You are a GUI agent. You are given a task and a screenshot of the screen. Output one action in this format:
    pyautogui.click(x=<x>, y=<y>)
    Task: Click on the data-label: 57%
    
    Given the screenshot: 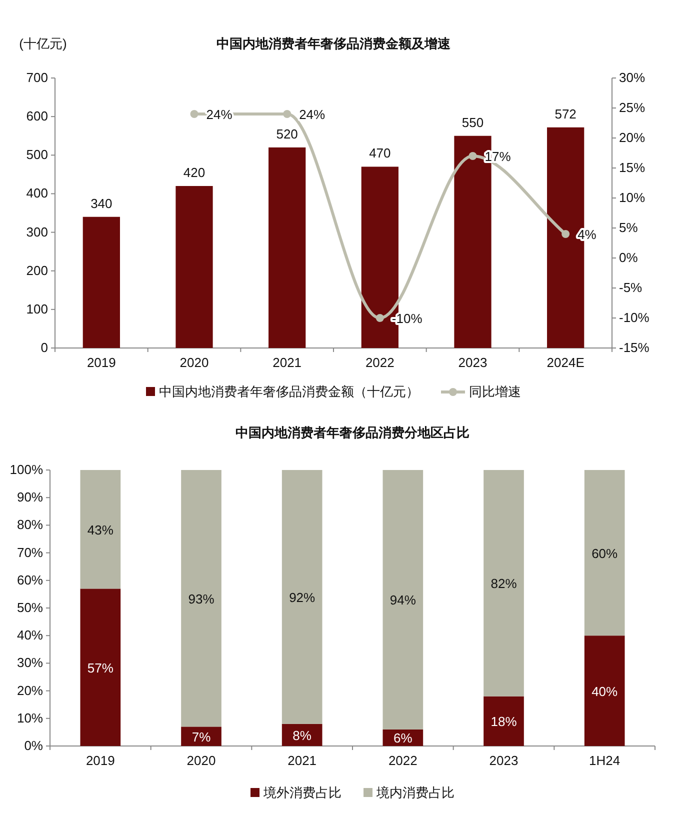 What is the action you would take?
    pyautogui.click(x=100, y=668)
    